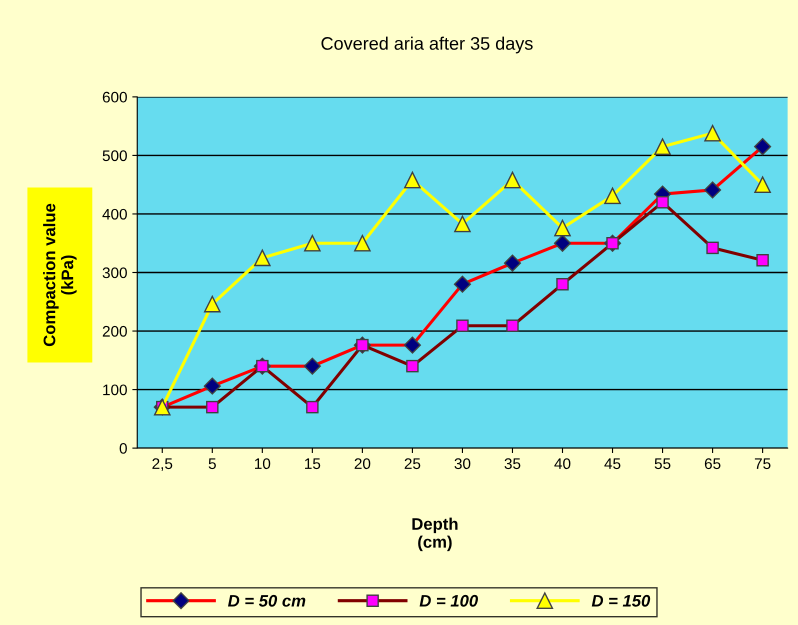 The width and height of the screenshot is (798, 625). What do you see at coordinates (621, 600) in the screenshot?
I see `legend-label: D = 150` at bounding box center [621, 600].